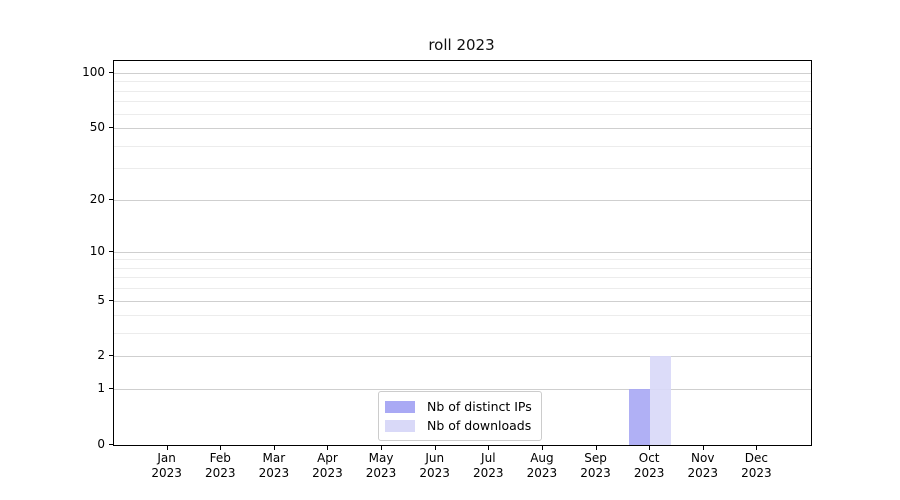 The image size is (900, 500). What do you see at coordinates (101, 355) in the screenshot?
I see `y-tick-label: 2` at bounding box center [101, 355].